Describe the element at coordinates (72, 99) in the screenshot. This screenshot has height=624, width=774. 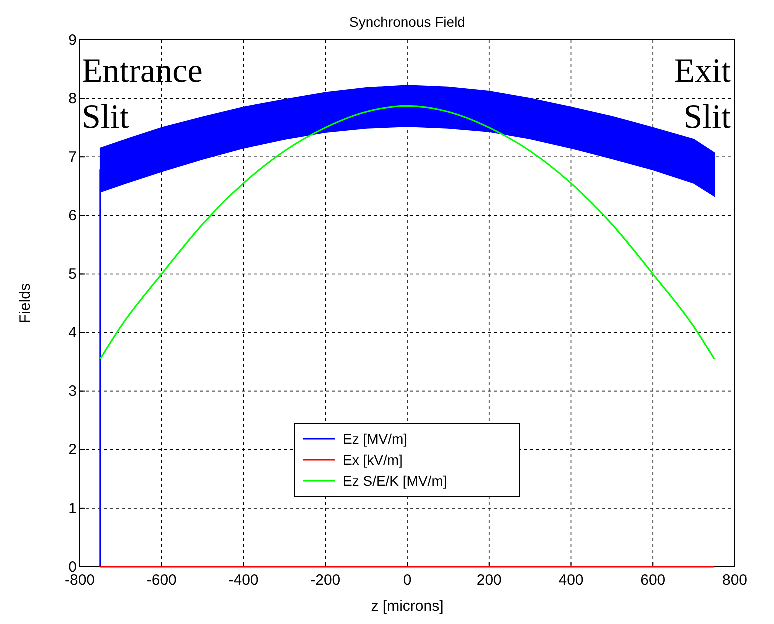
I see `y-tick-label: 8` at that location.